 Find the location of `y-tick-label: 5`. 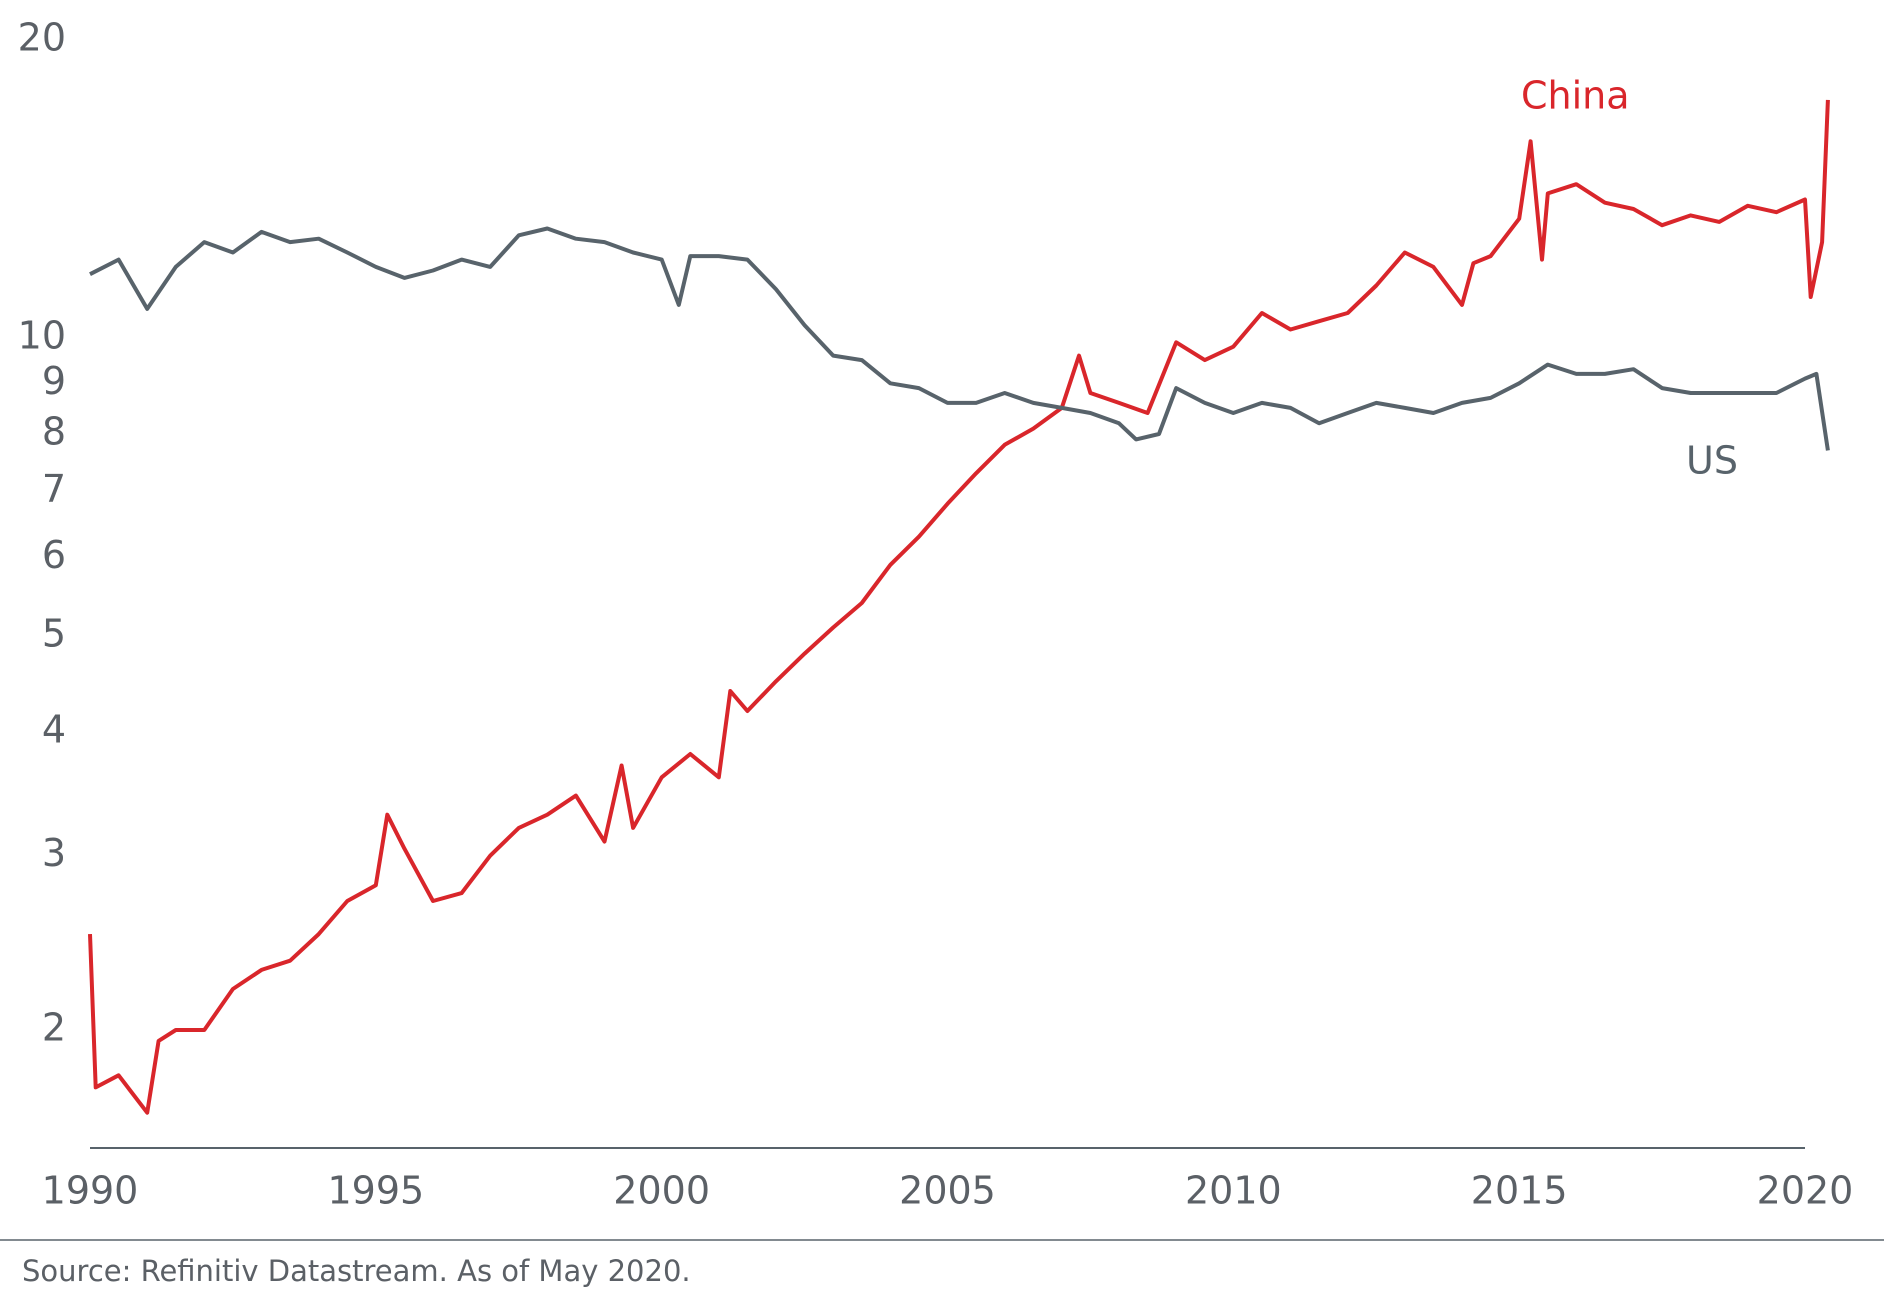

y-tick-label: 5 is located at coordinates (54, 634).